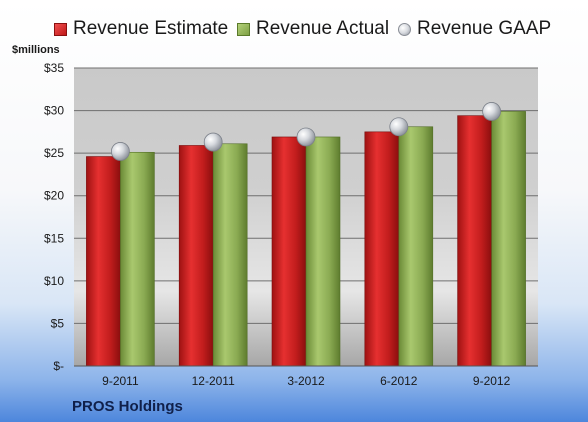 The height and width of the screenshot is (422, 588). Describe the element at coordinates (151, 28) in the screenshot. I see `legend-label-estimate: Revenue Estimate` at that location.